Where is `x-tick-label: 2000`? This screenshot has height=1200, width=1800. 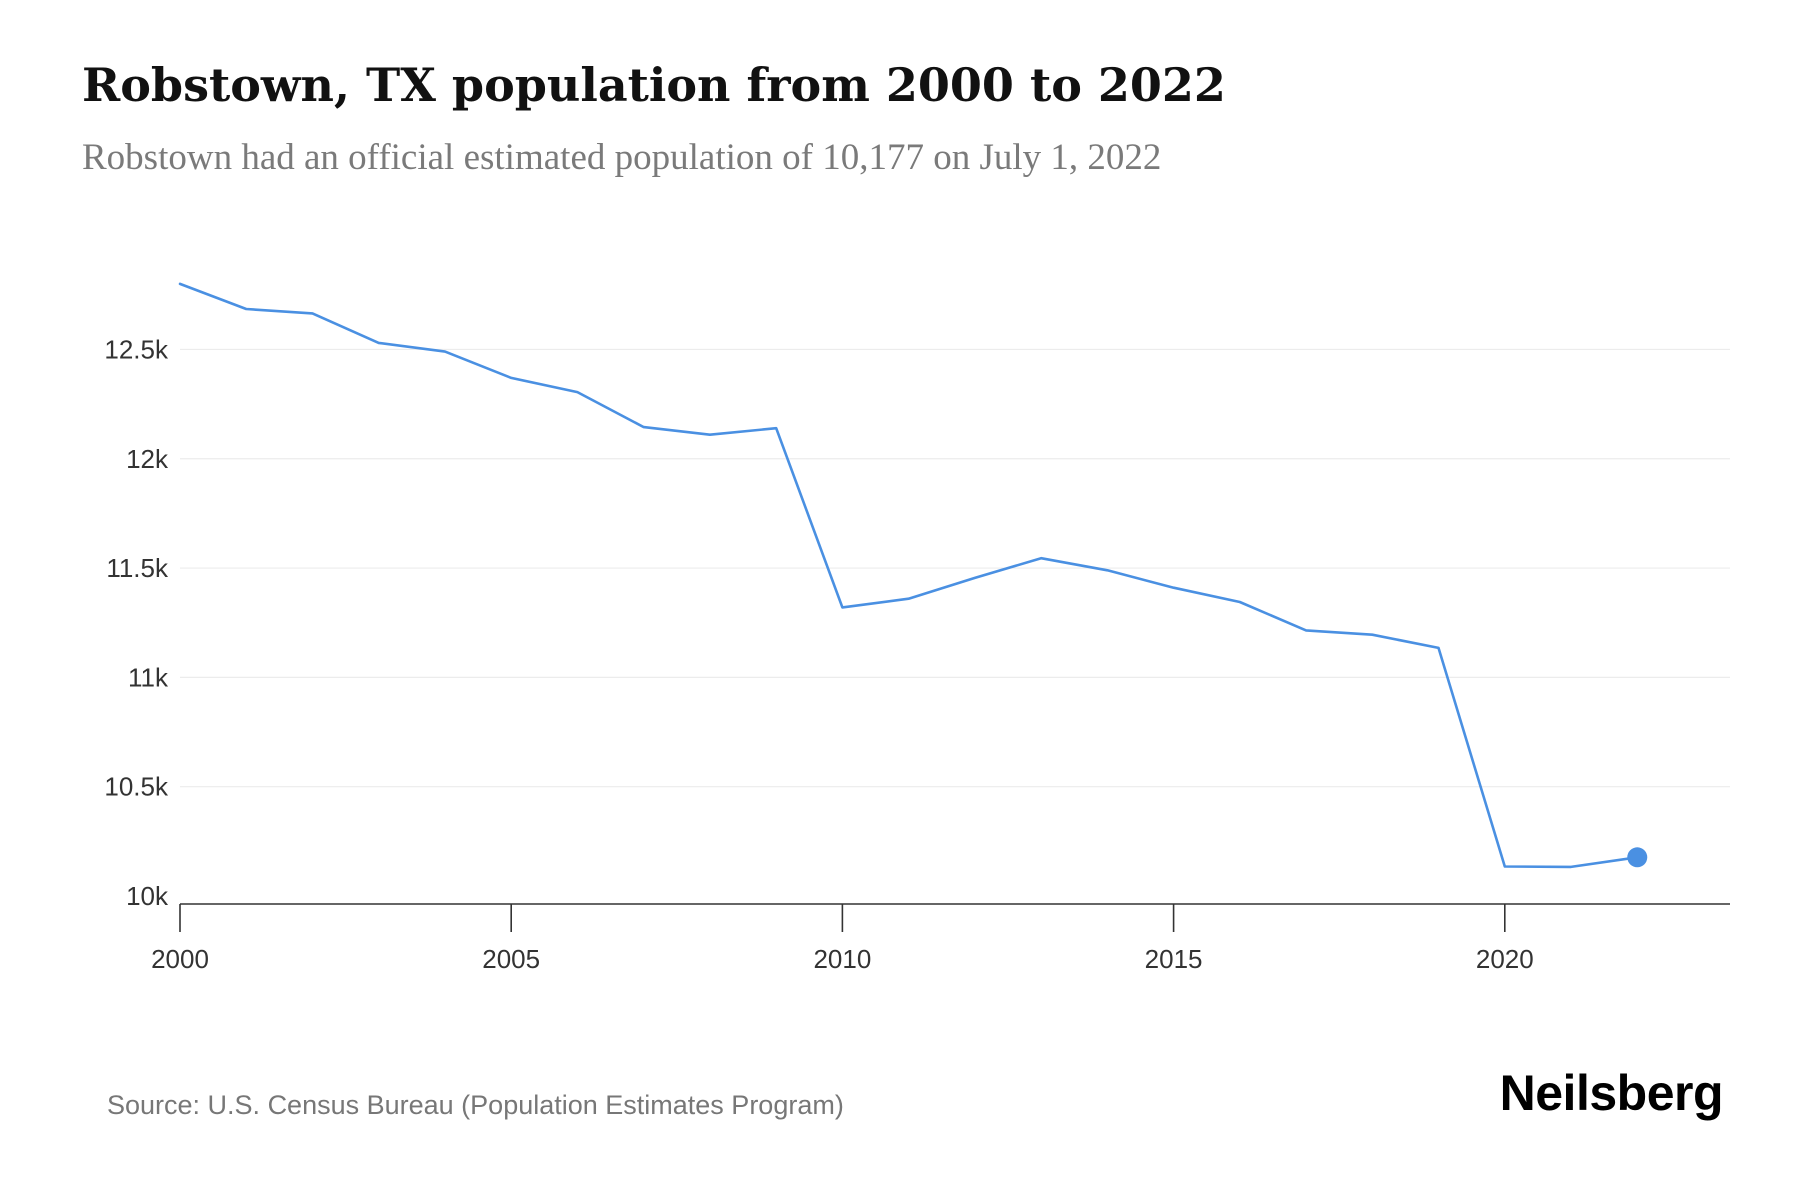
x-tick-label: 2000 is located at coordinates (180, 959).